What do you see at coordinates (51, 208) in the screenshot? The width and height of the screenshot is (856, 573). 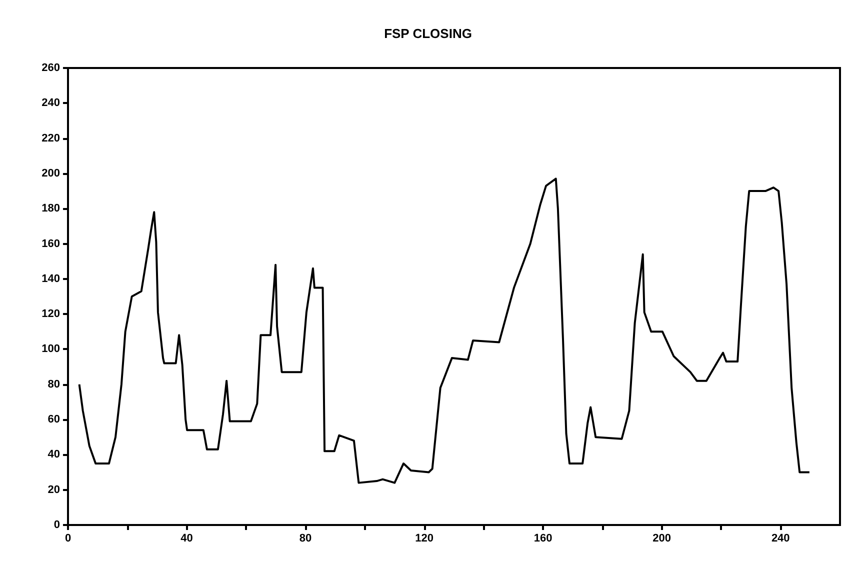 I see `y-tick-label: 180` at bounding box center [51, 208].